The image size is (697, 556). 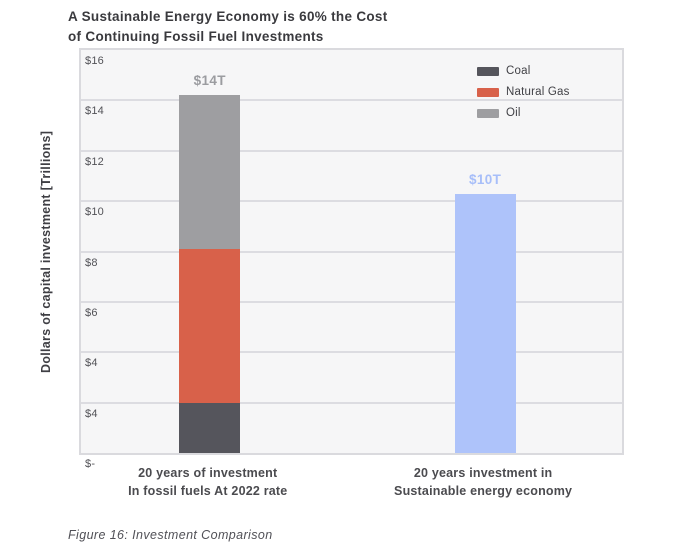 What do you see at coordinates (196, 37) in the screenshot?
I see `chart-title-line2: of Continuing Fossil Fuel Investments` at bounding box center [196, 37].